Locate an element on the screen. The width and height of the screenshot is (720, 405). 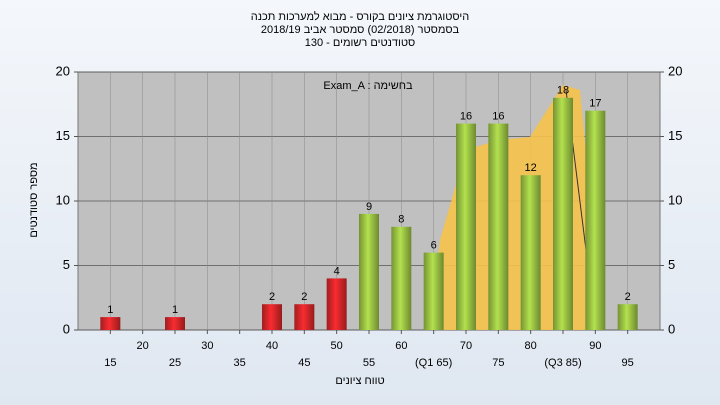
data-label: 12 is located at coordinates (531, 168).